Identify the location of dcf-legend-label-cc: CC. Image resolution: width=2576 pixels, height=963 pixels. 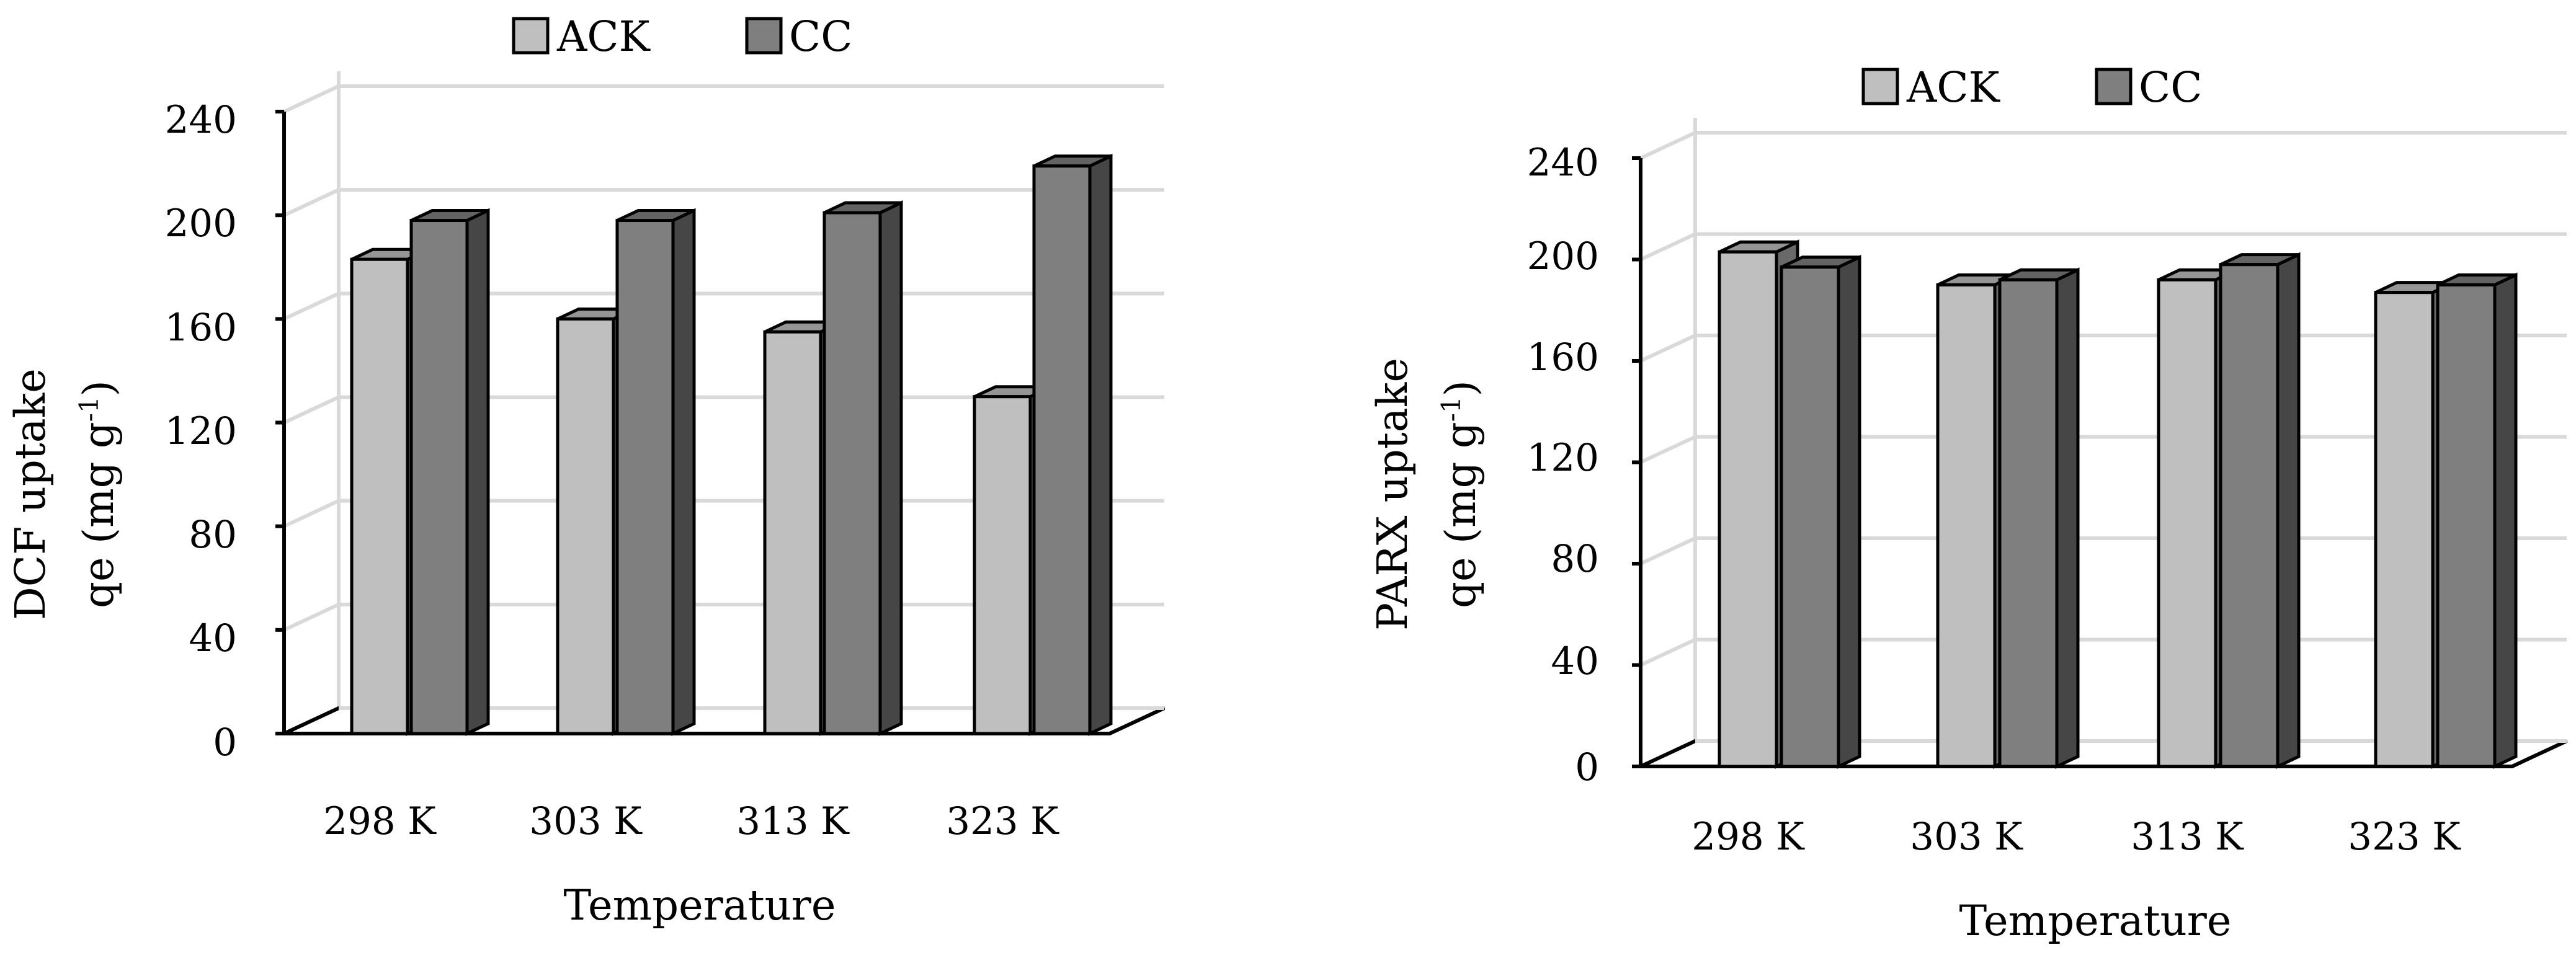
(821, 36).